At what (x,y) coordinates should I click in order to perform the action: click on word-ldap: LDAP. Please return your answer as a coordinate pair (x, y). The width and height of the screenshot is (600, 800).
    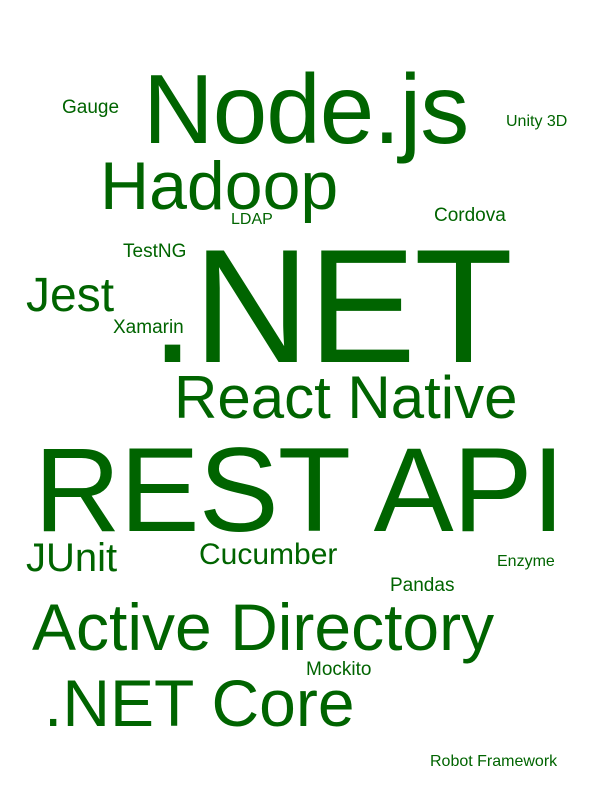
    Looking at the image, I should click on (252, 219).